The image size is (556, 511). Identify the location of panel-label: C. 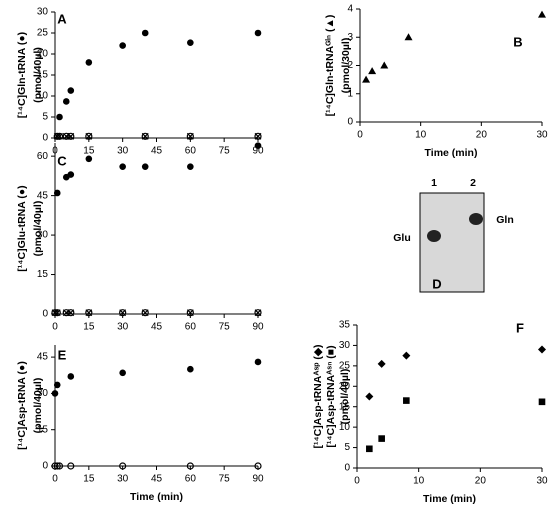
(62, 160).